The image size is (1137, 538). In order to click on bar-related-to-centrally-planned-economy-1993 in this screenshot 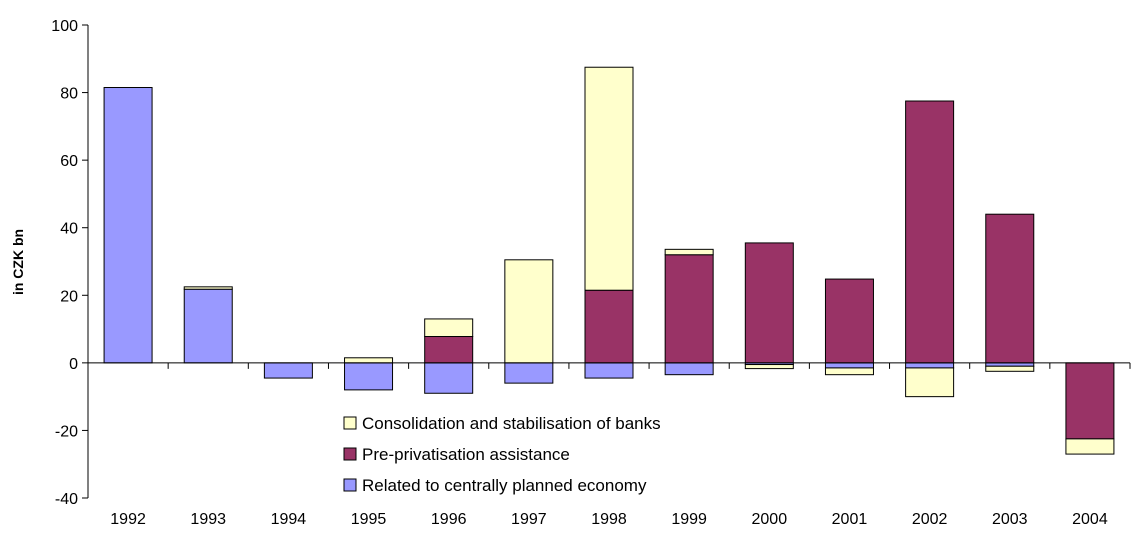, I will do `click(208, 326)`.